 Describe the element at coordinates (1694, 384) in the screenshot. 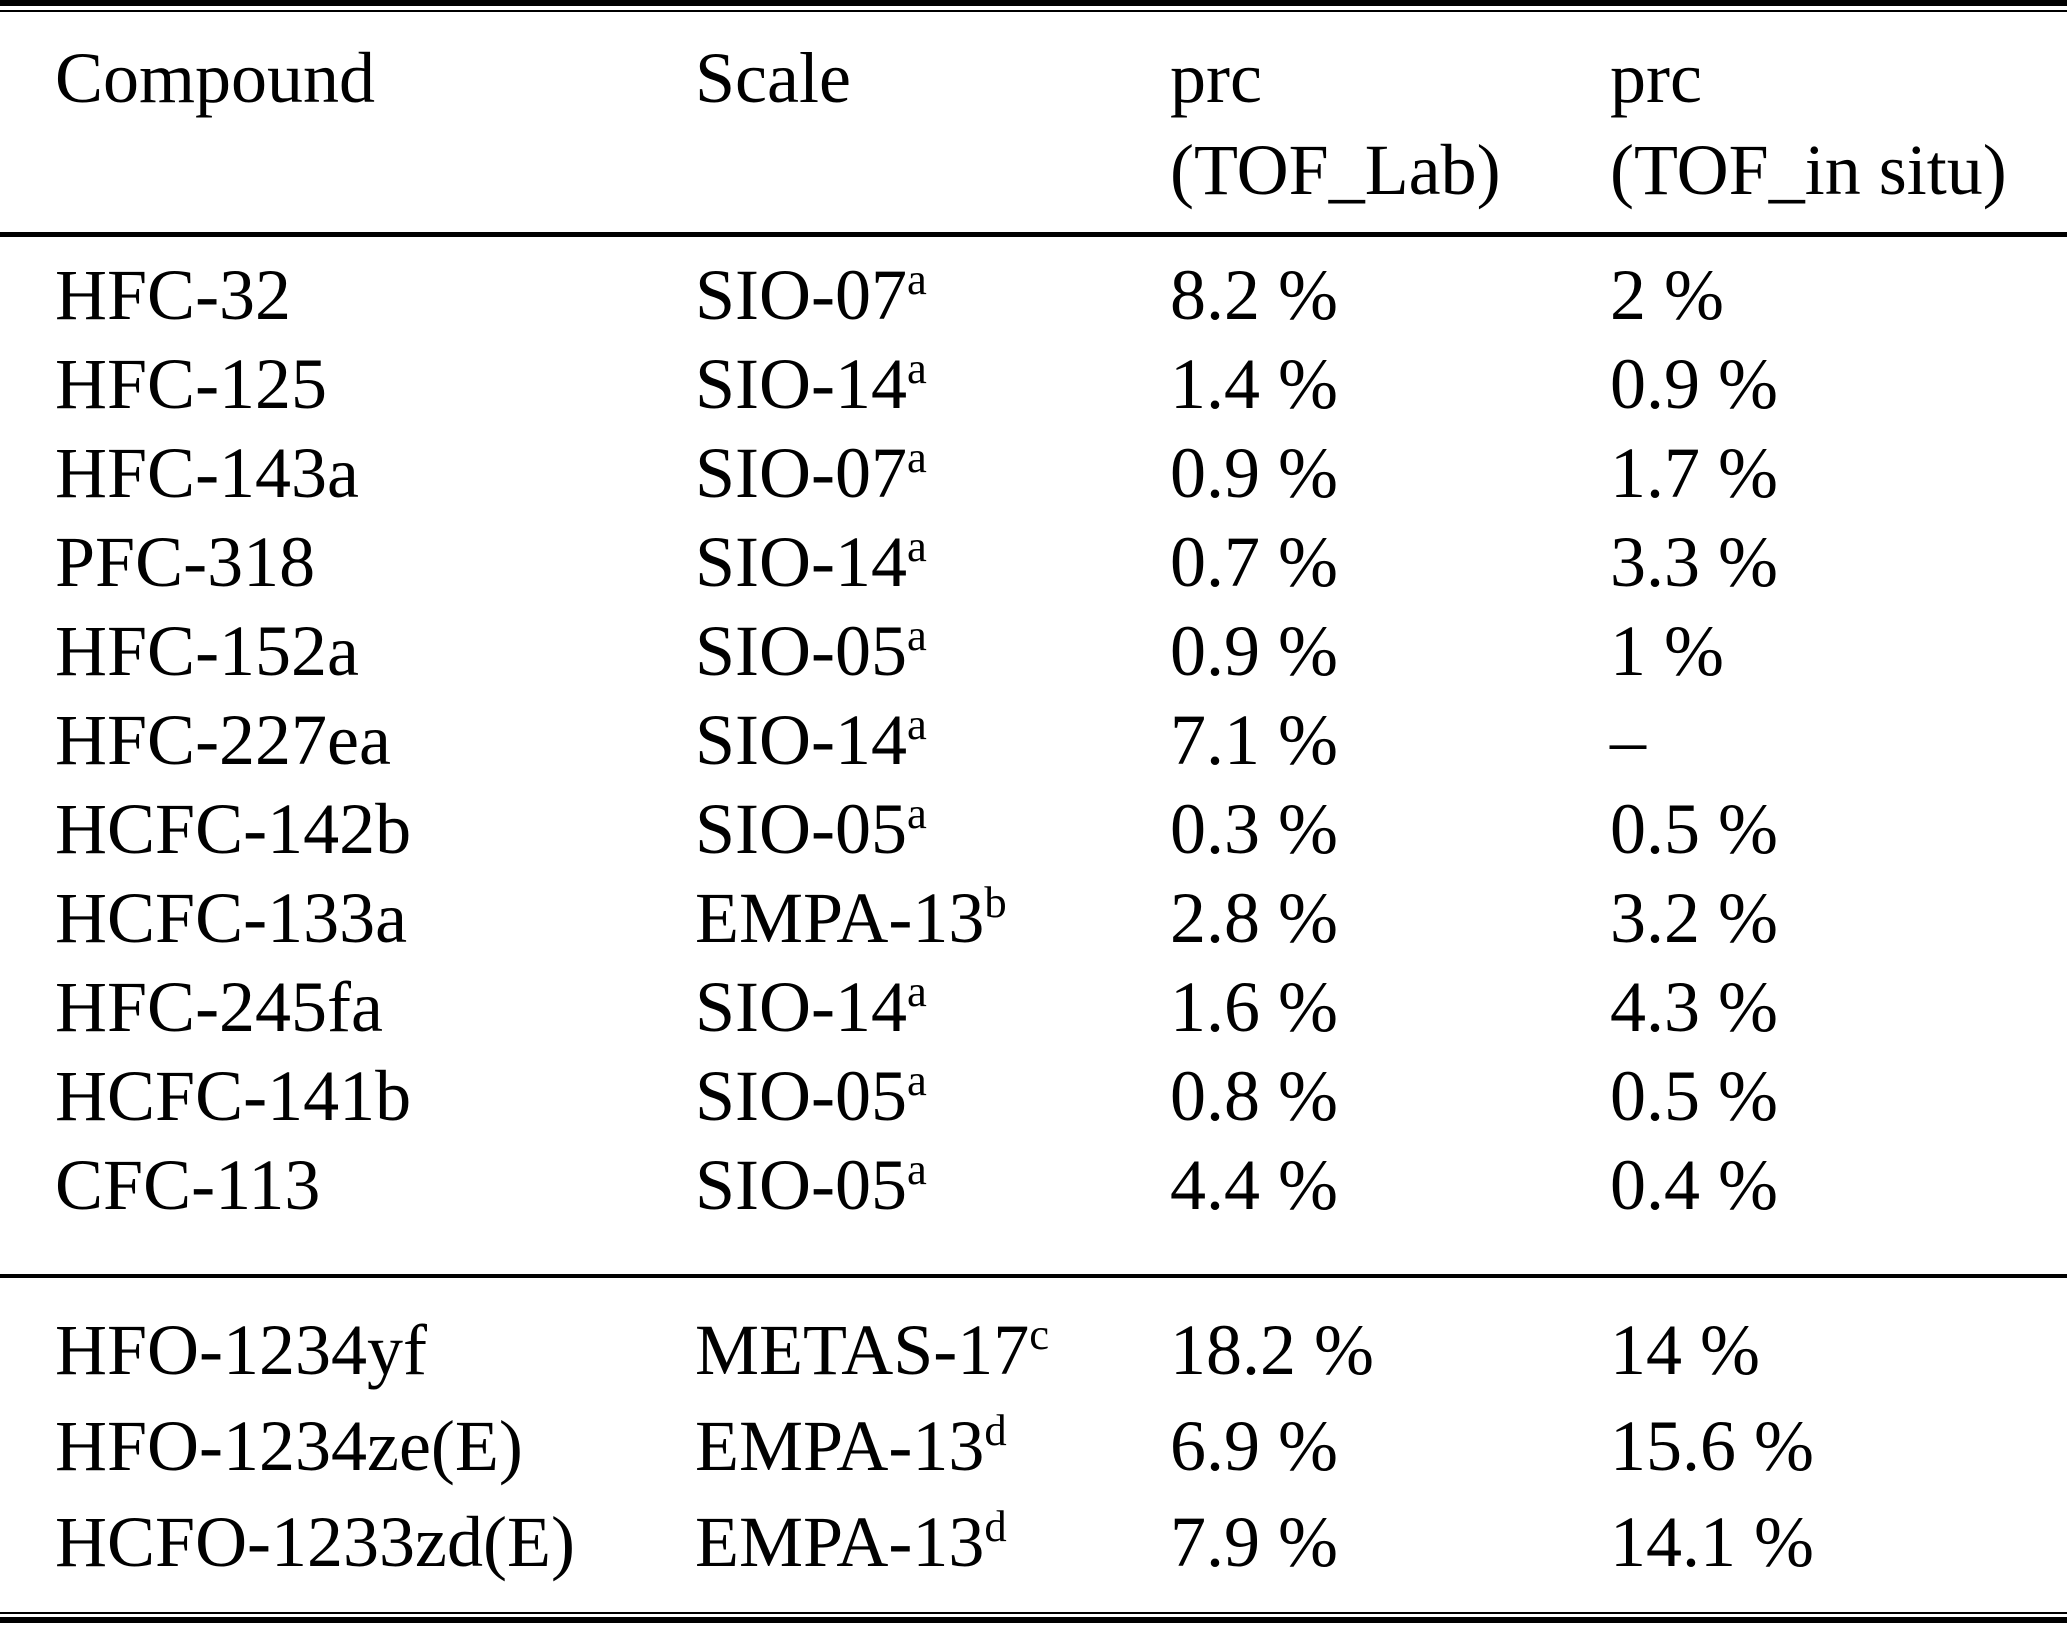

I see `prc-tof-insitu-cell: 0.9 %` at that location.